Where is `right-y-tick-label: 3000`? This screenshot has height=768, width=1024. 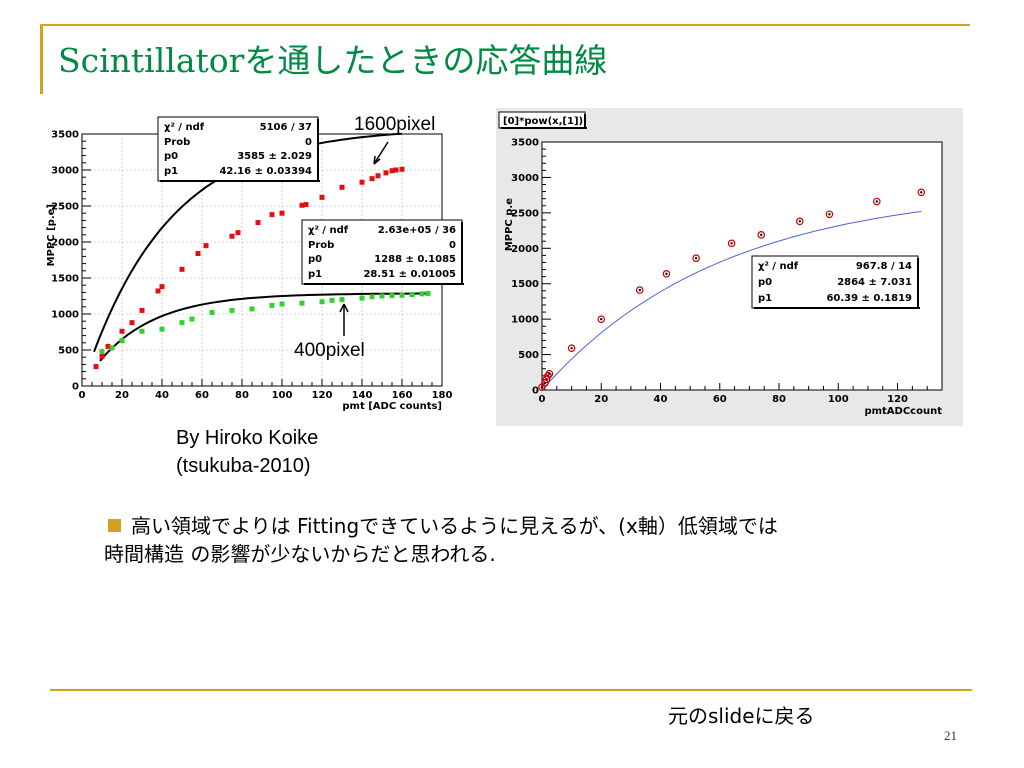
right-y-tick-label: 3000 is located at coordinates (525, 178).